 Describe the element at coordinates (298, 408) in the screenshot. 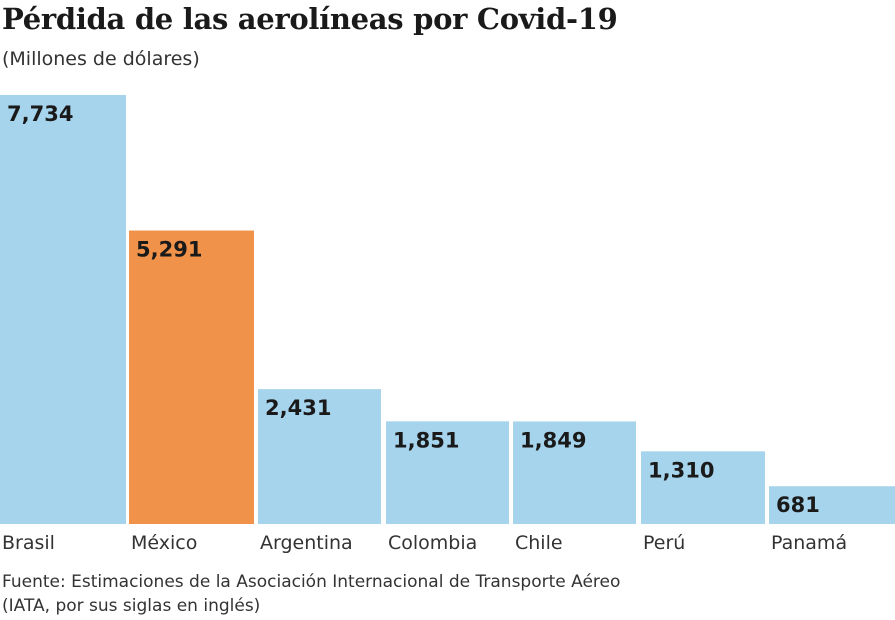

I see `data-label-2: 2,431` at that location.